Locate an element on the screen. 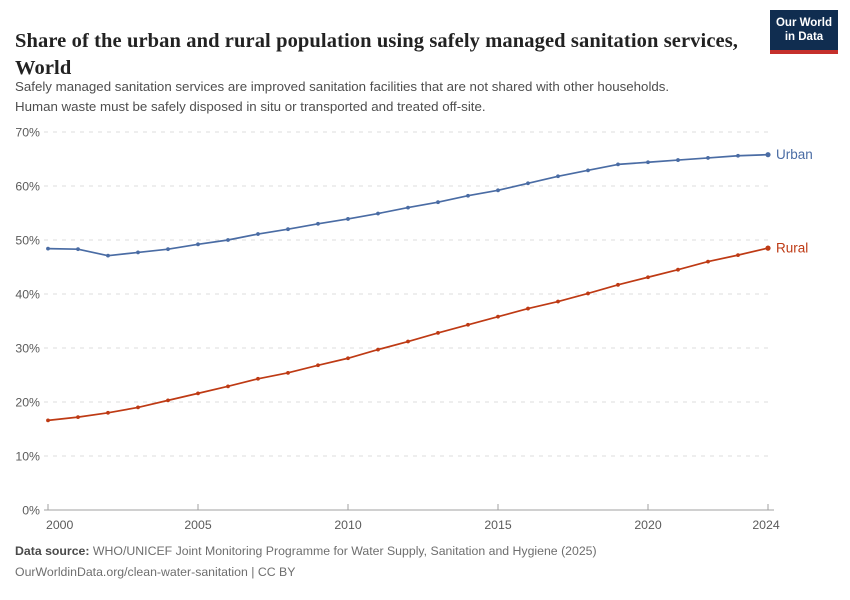  data-point-urban-2022 is located at coordinates (708, 158).